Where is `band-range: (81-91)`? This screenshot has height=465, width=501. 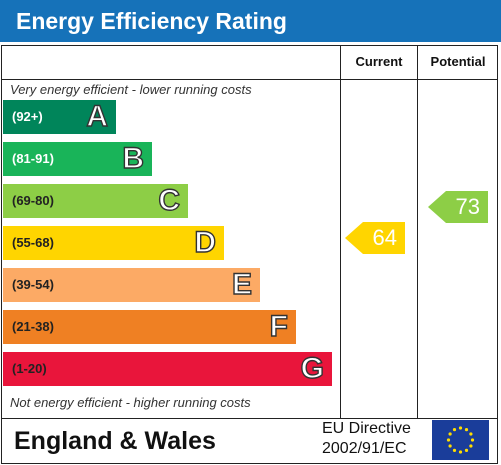
band-range: (81-91) is located at coordinates (33, 158).